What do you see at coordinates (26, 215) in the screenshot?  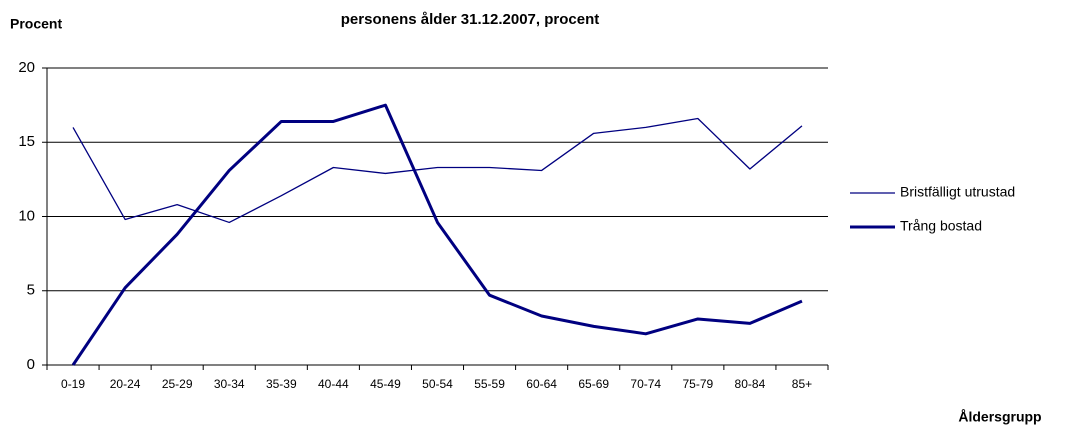 I see `y-tick-label: 10` at bounding box center [26, 215].